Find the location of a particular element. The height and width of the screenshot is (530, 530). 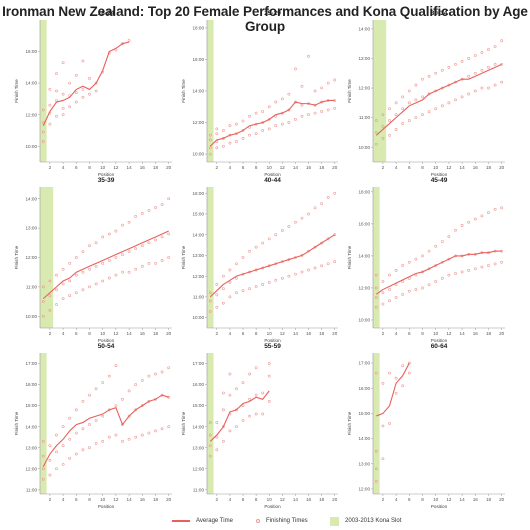

x-tick-label: 12 is located at coordinates (116, 333).